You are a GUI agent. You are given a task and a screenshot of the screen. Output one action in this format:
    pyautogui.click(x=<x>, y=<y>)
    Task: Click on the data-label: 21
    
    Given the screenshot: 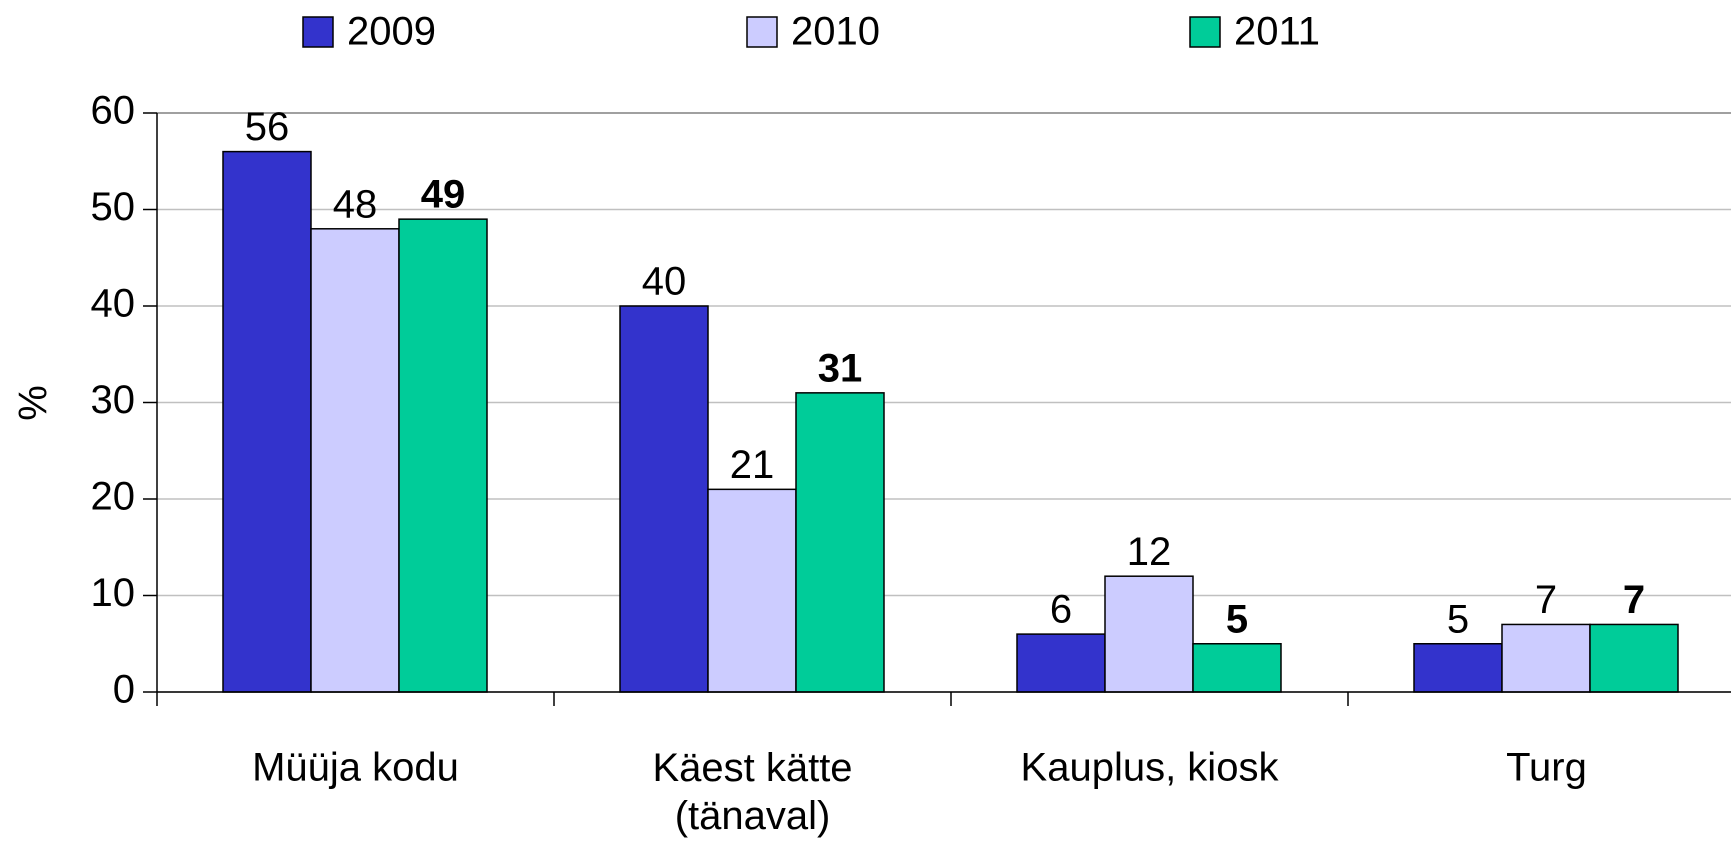 What is the action you would take?
    pyautogui.click(x=752, y=465)
    